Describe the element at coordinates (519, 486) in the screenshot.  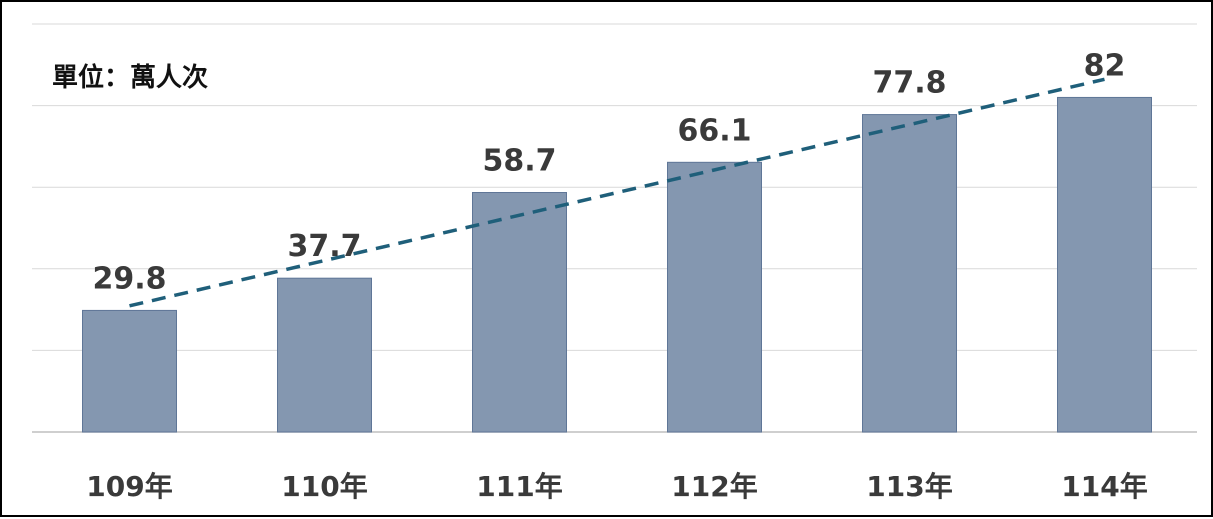
I see `x-tick-label: 111年` at that location.